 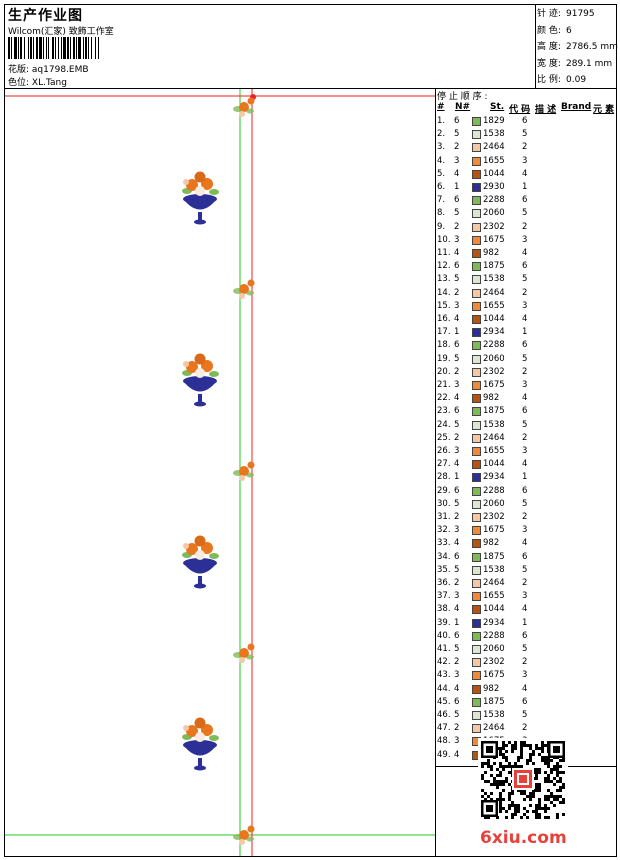 I want to click on row-index: 28., so click(x=444, y=477).